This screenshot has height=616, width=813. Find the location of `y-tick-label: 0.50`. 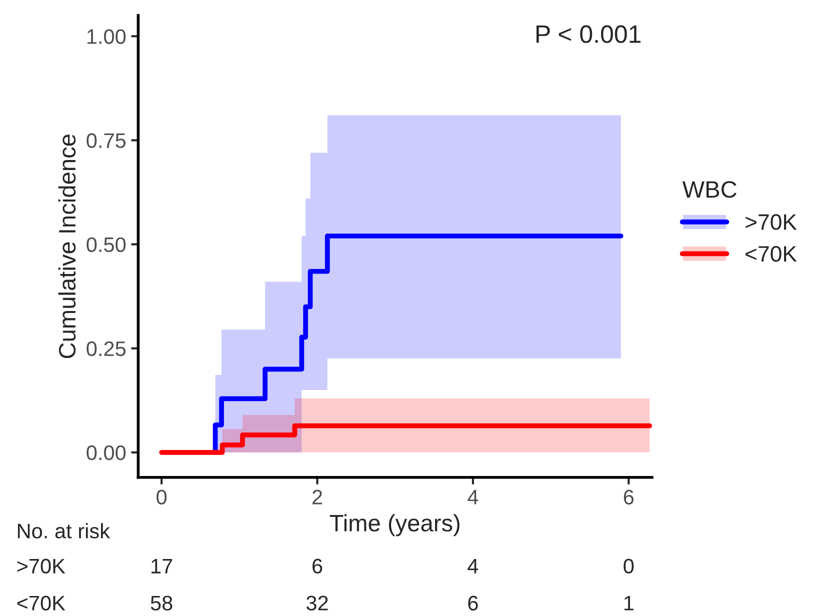

y-tick-label: 0.50 is located at coordinates (106, 244).